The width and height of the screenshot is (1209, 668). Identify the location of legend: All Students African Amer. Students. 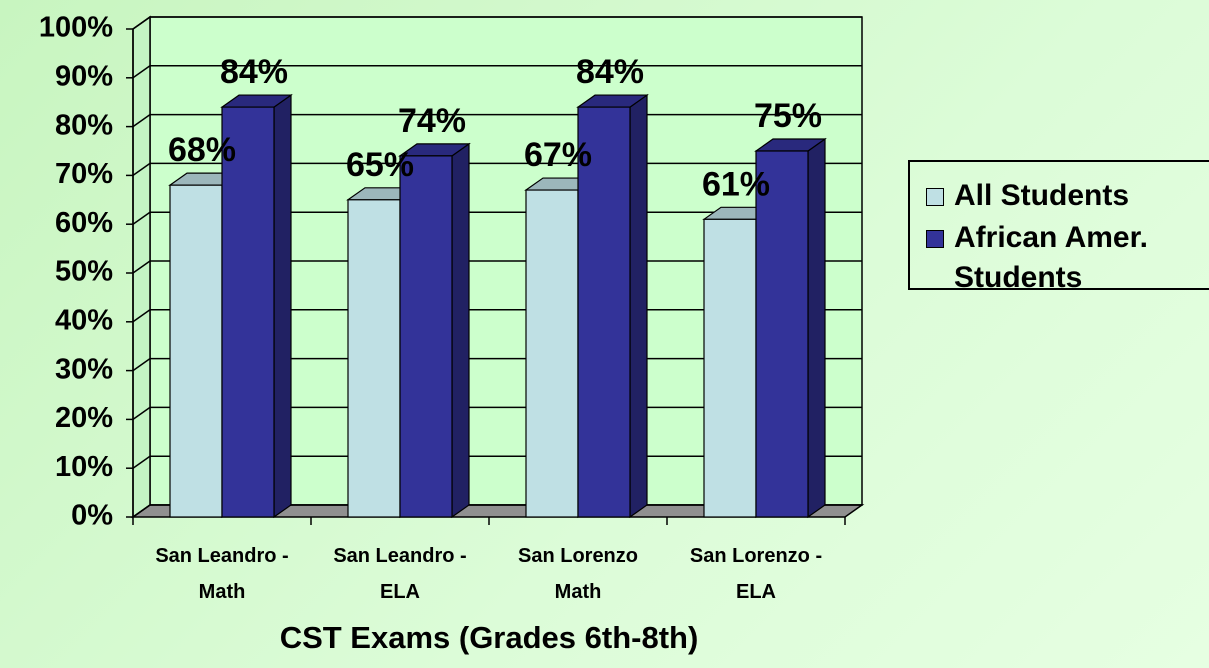
(1058, 227).